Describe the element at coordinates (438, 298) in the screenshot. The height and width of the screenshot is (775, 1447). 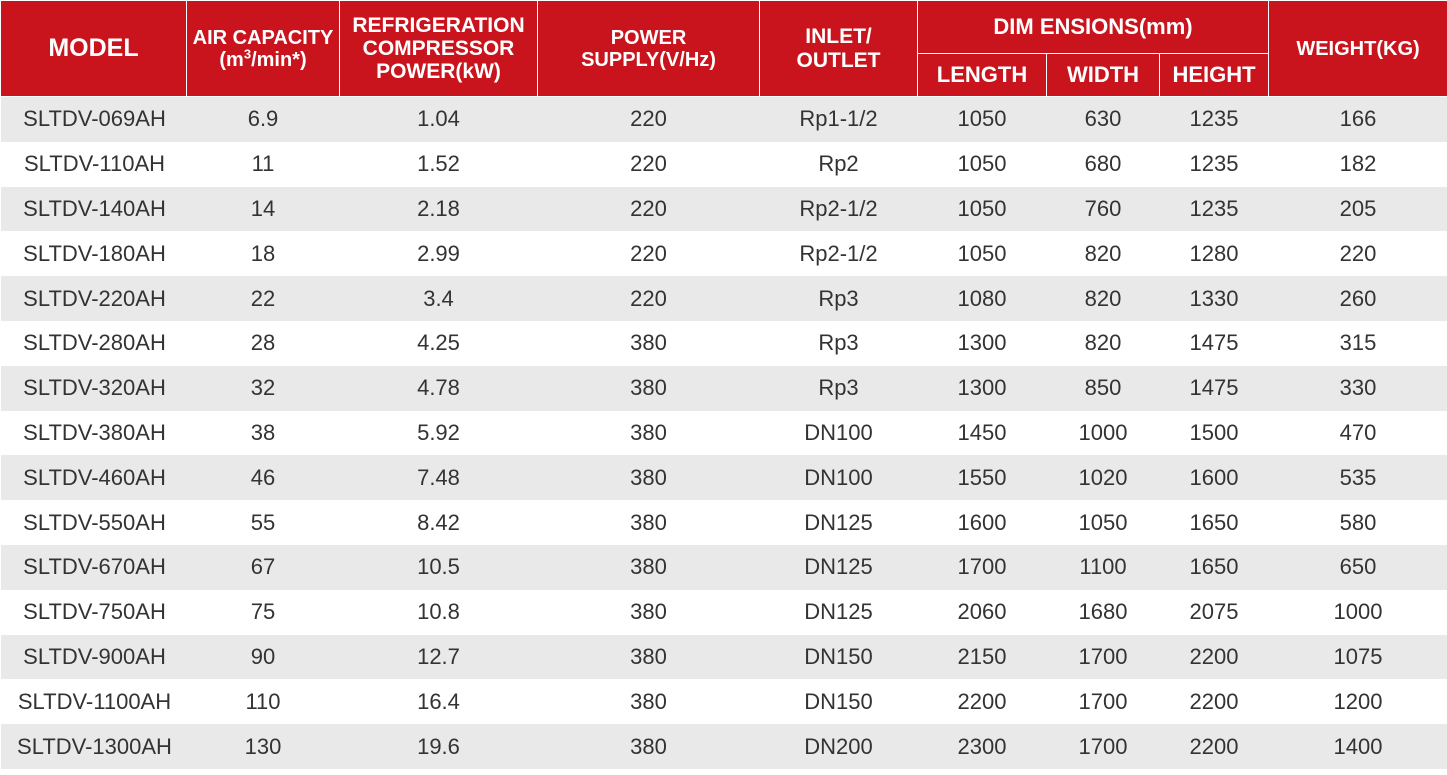
I see `cell-compressor-power: 3.4` at that location.